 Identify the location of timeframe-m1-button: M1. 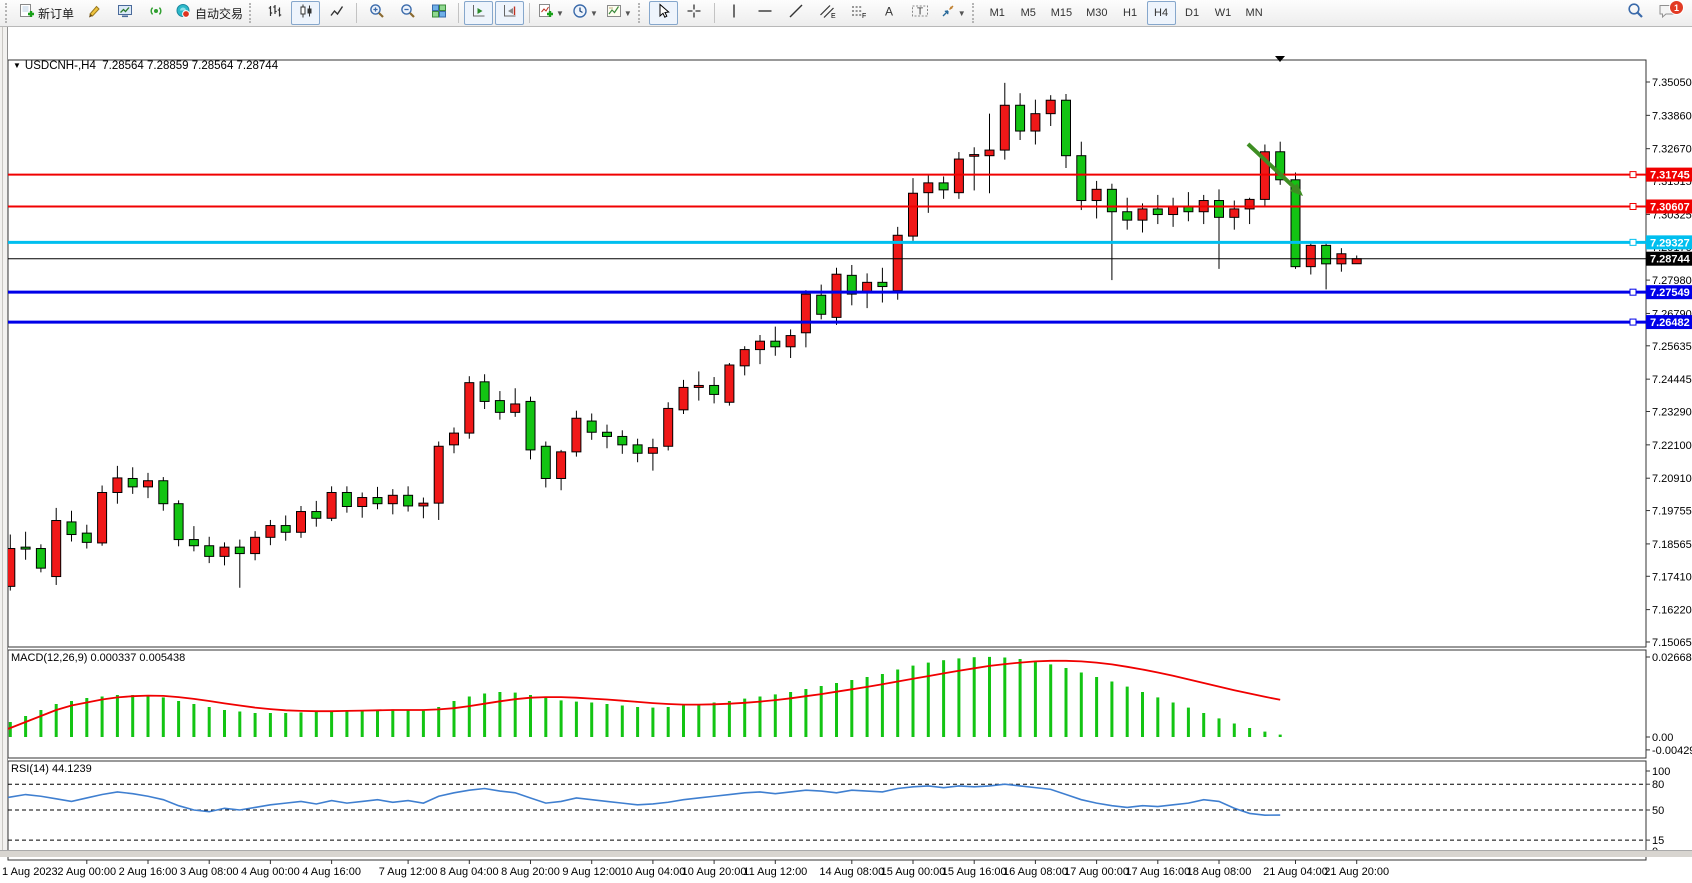
(997, 13).